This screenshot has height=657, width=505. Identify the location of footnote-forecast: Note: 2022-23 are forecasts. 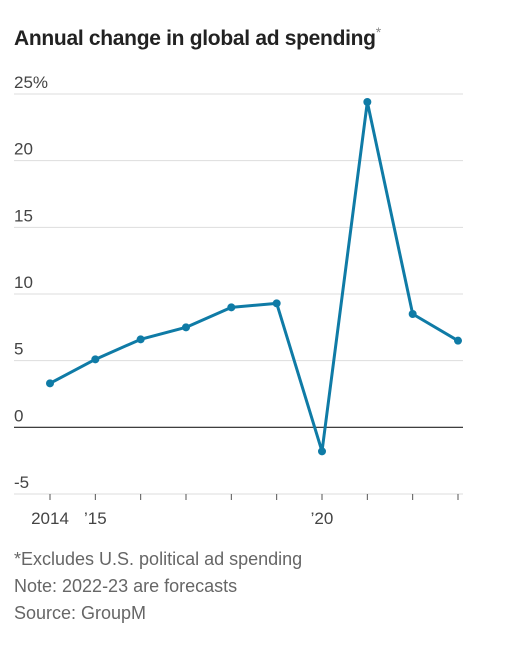
(126, 586).